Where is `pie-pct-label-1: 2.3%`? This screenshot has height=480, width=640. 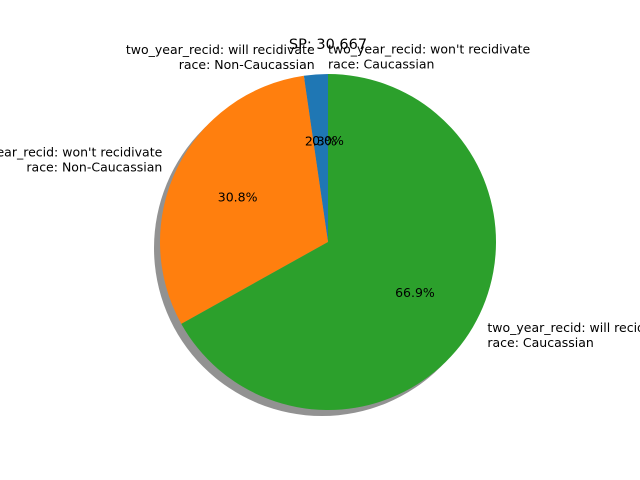
pie-pct-label-1: 2.3% is located at coordinates (321, 140).